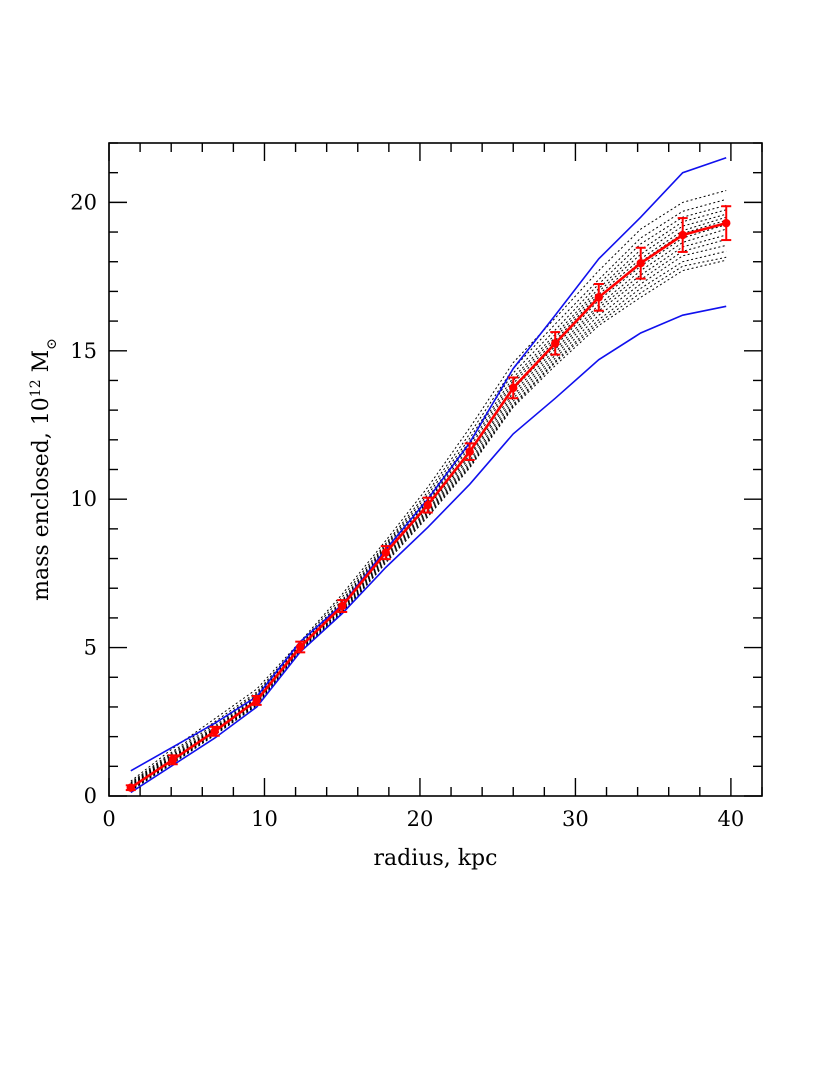  What do you see at coordinates (420, 819) in the screenshot?
I see `x-tick-label: 20` at bounding box center [420, 819].